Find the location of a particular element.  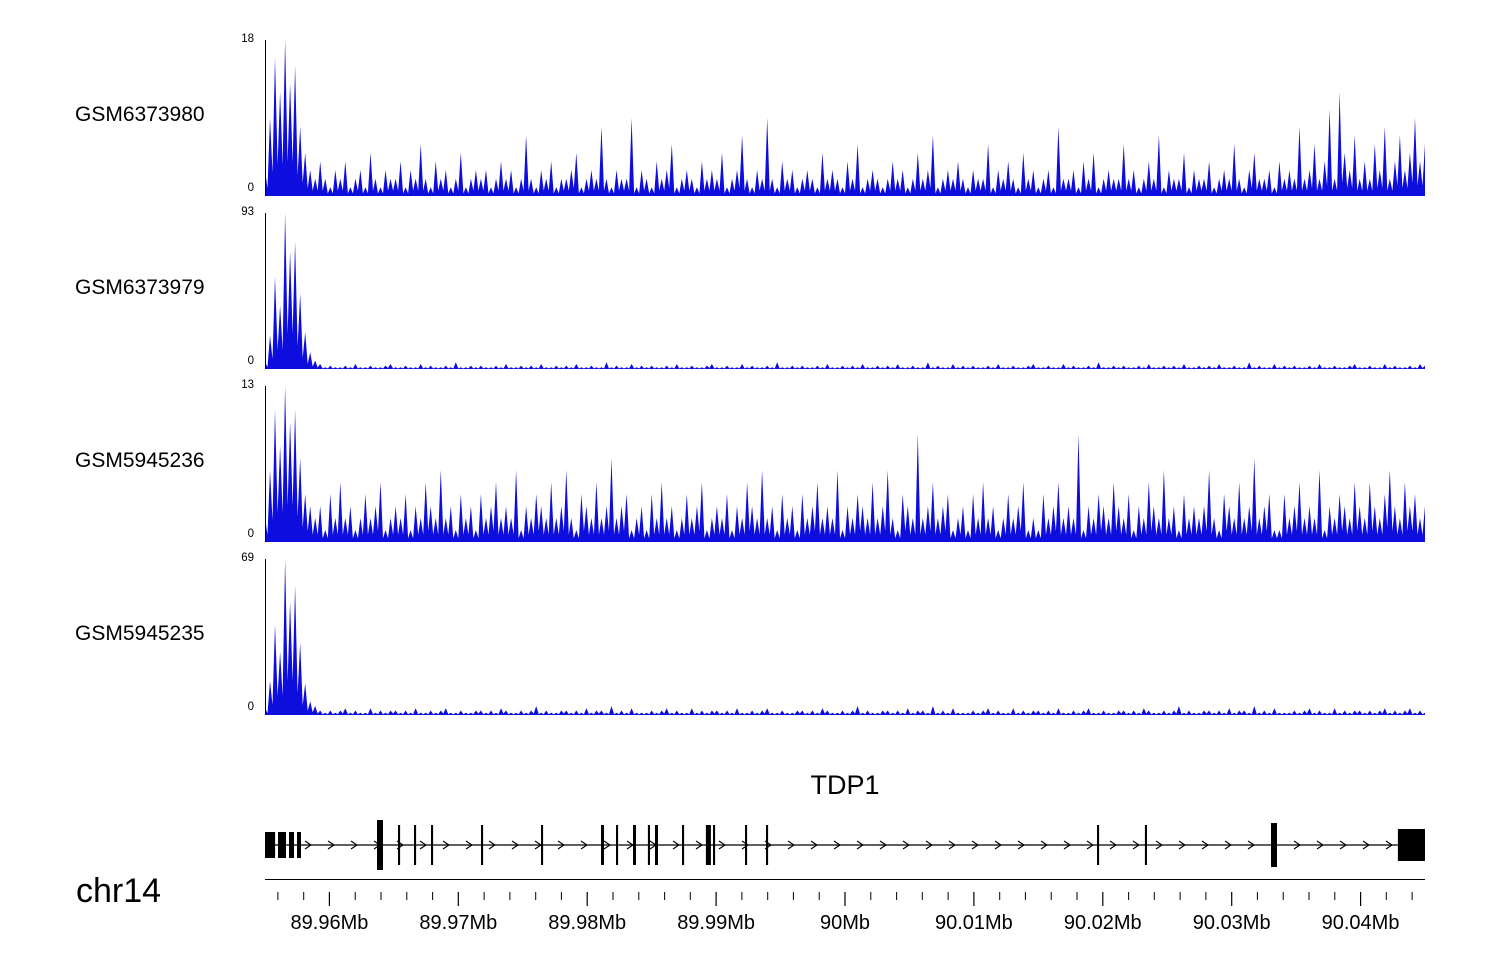

axis-tick-label: 90.01Mb is located at coordinates (973, 923).